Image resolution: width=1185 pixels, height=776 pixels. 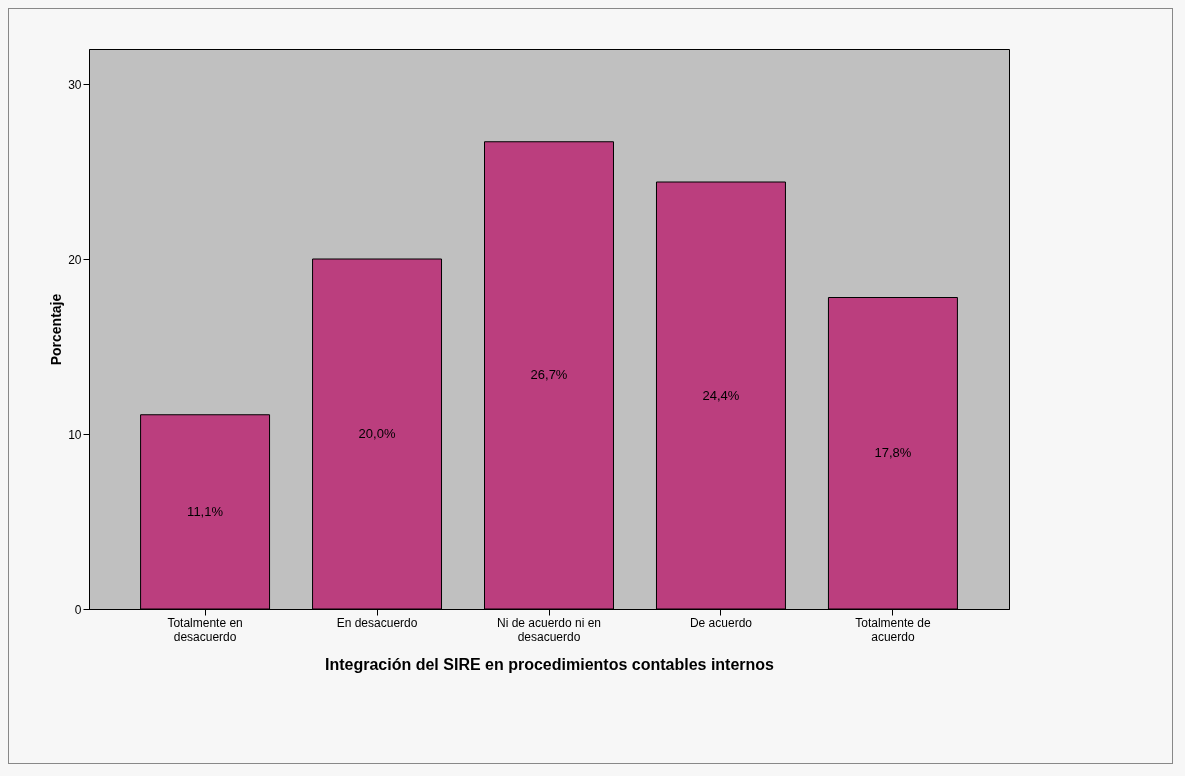 I want to click on y-tick-label: 30, so click(x=75, y=84).